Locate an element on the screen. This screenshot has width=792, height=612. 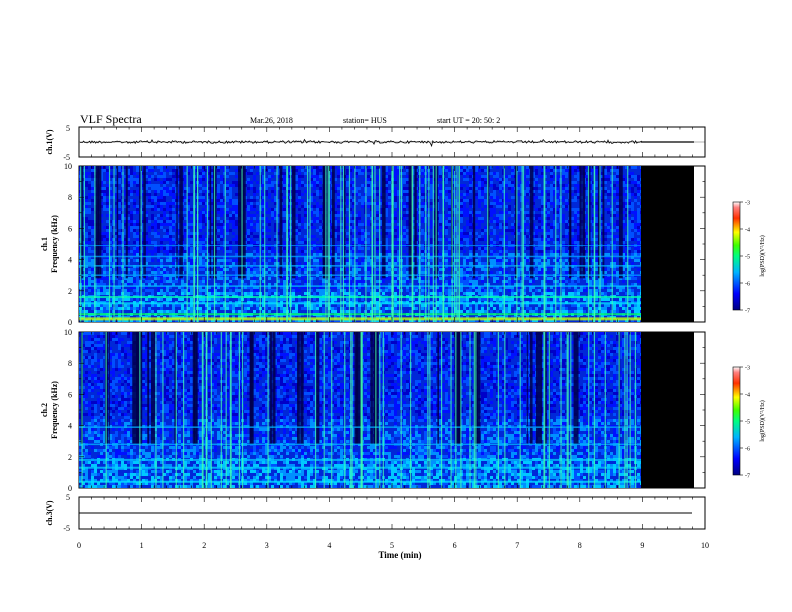
ch1-colorbar: -3 -4 -5 -6 -7 log(PSD)(V²/Hz) is located at coordinates (749, 258).